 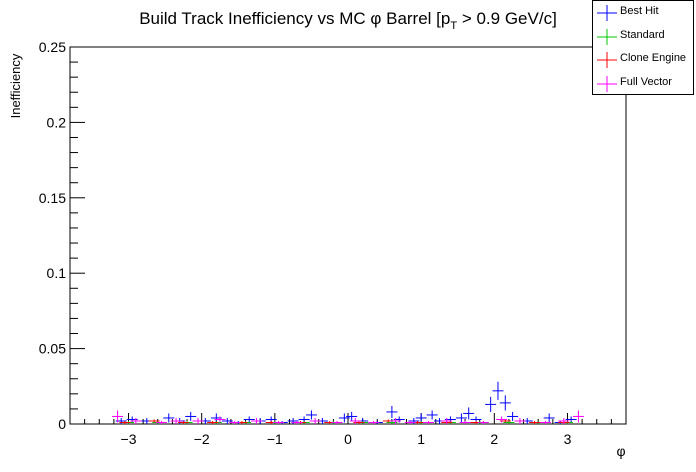 I want to click on y-axis-label: Inefficiency, so click(x=15, y=85).